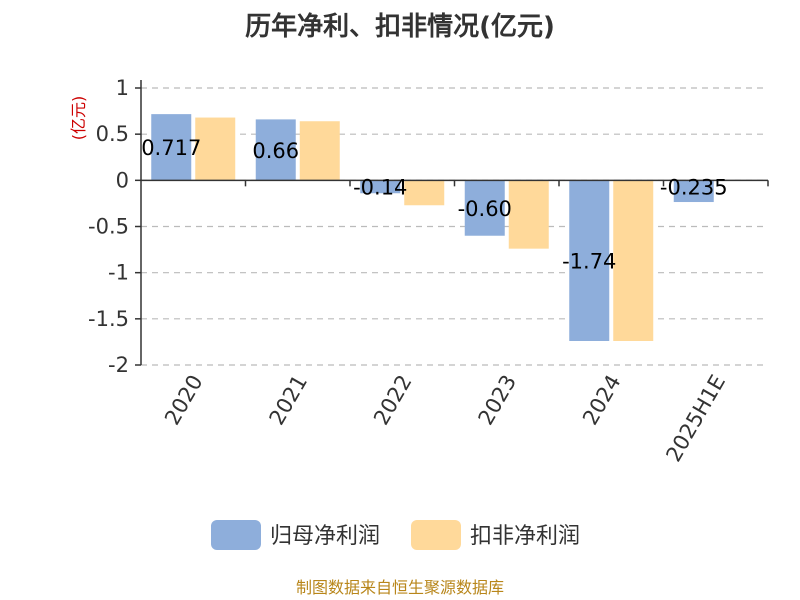 This screenshot has height=600, width=800. Describe the element at coordinates (400, 27) in the screenshot. I see `chart-title: 历年净利、扣非情况(亿元)` at that location.